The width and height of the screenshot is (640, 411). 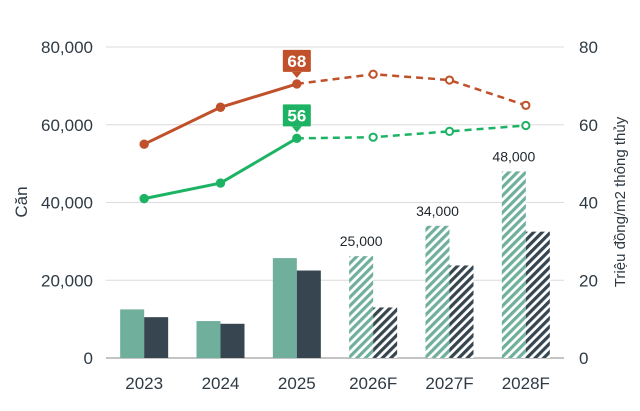 What do you see at coordinates (220, 169) in the screenshot?
I see `line-series-2-actual` at bounding box center [220, 169].